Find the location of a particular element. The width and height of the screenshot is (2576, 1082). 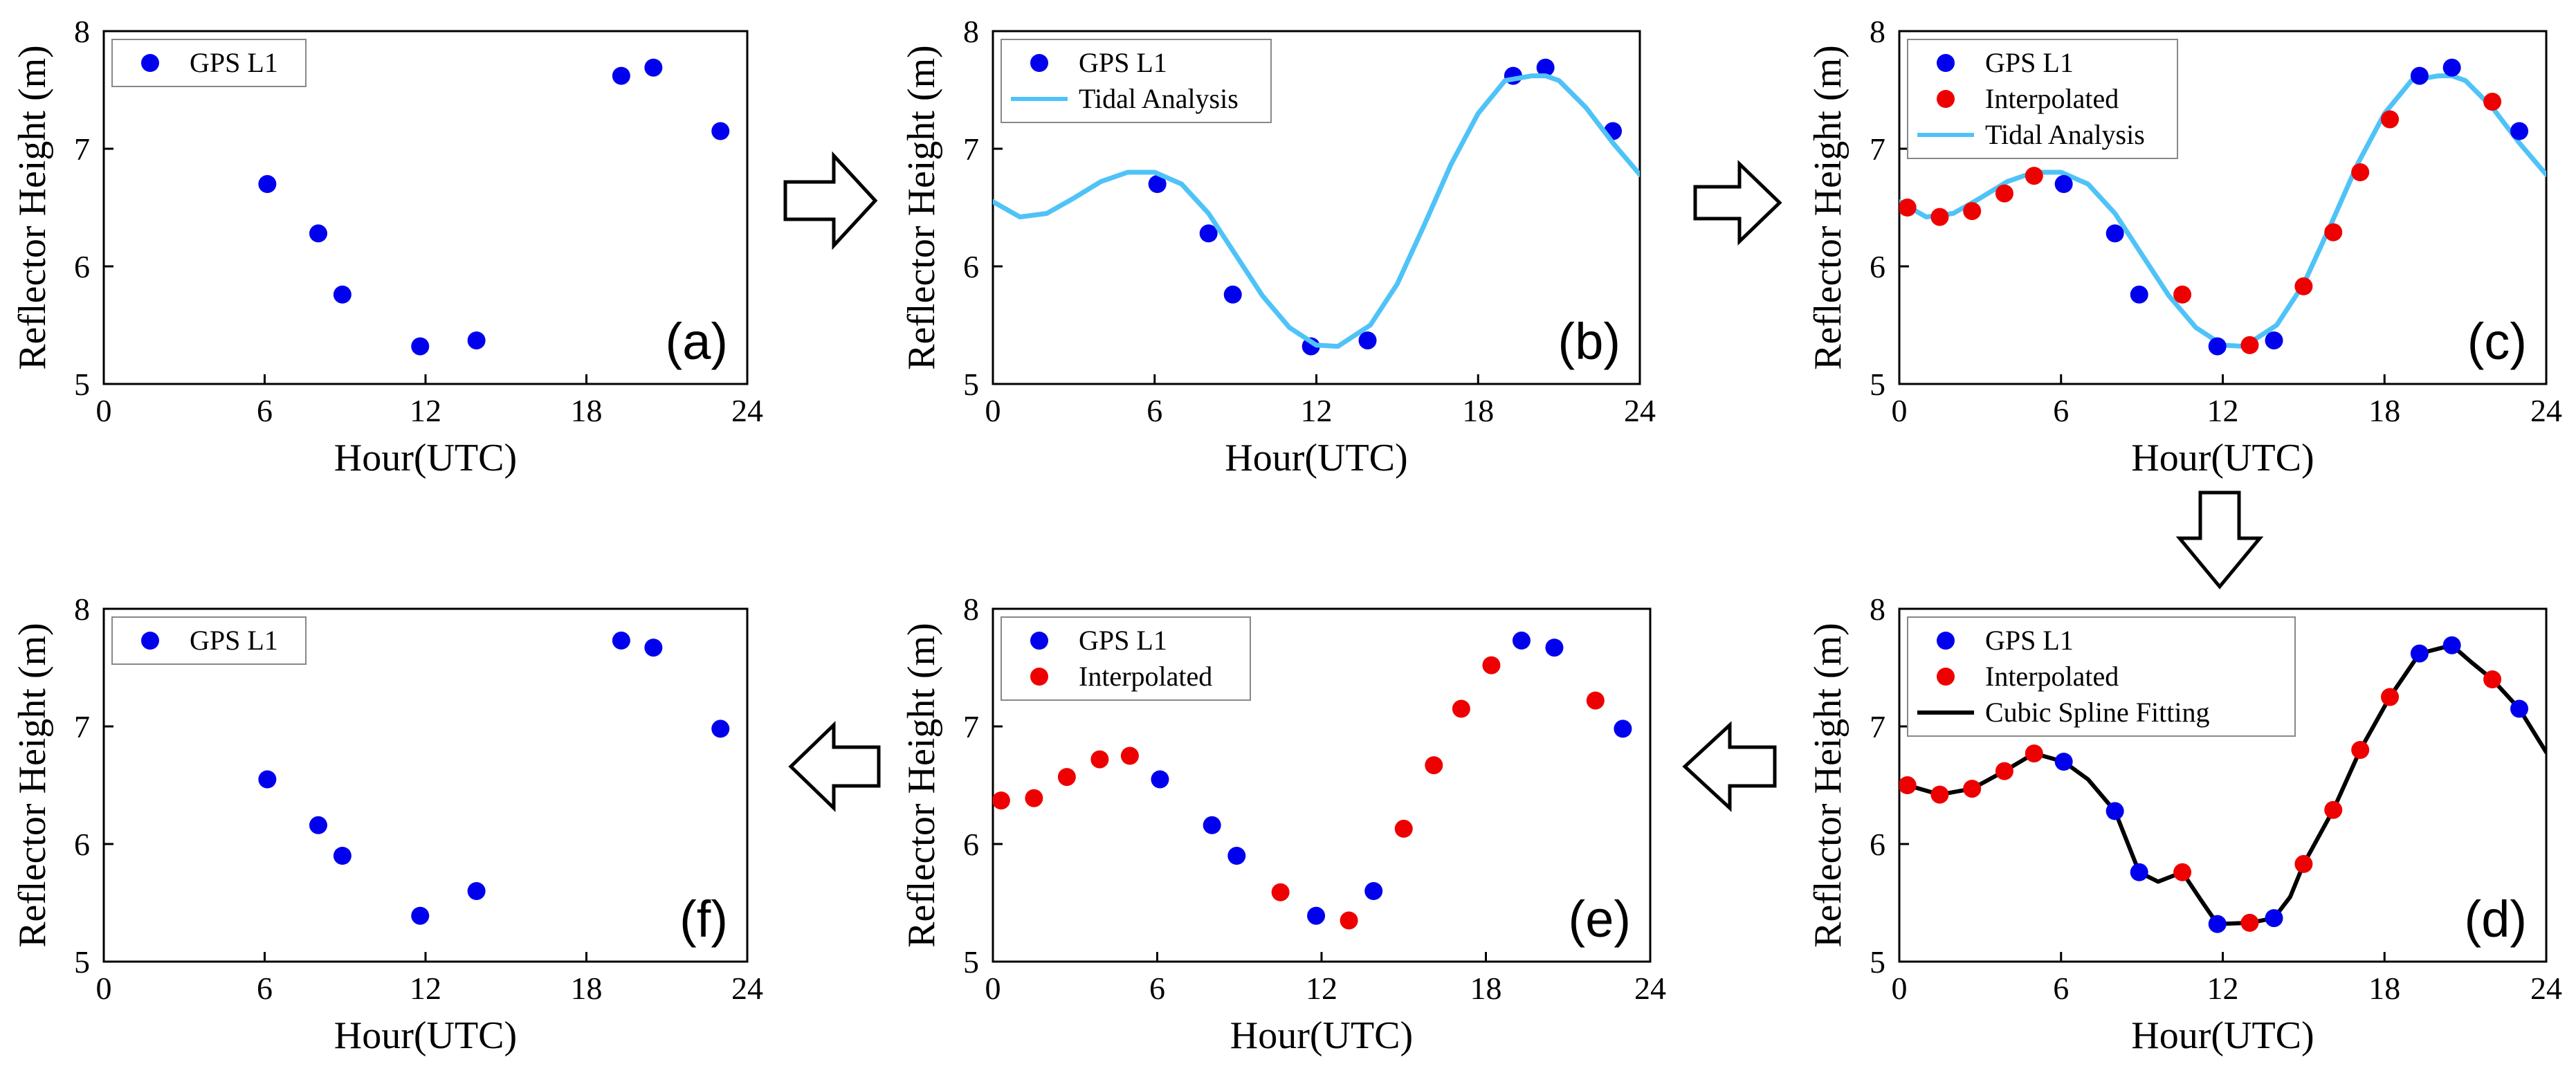

legend: GPS L1 Tidal Analysis is located at coordinates (1136, 81).